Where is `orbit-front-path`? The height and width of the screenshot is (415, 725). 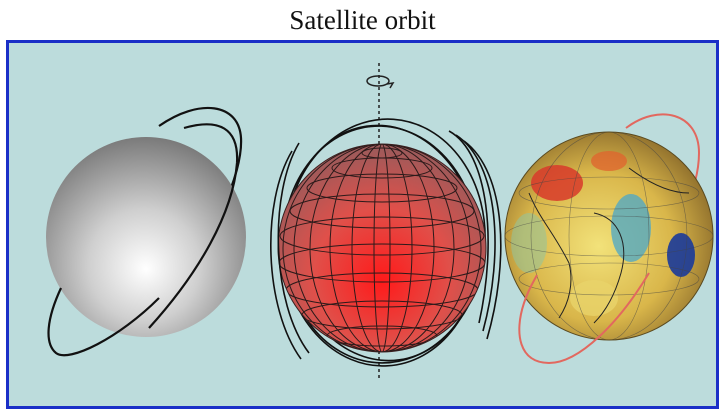
orbit-front-path is located at coordinates (103, 322).